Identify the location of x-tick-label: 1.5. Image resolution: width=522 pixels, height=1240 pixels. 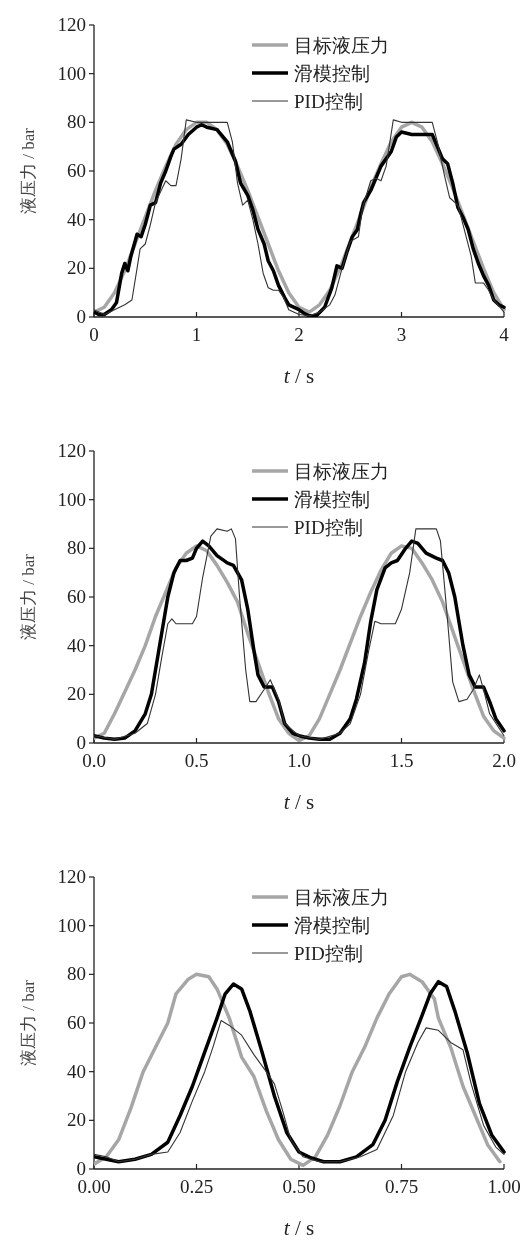
(401, 760).